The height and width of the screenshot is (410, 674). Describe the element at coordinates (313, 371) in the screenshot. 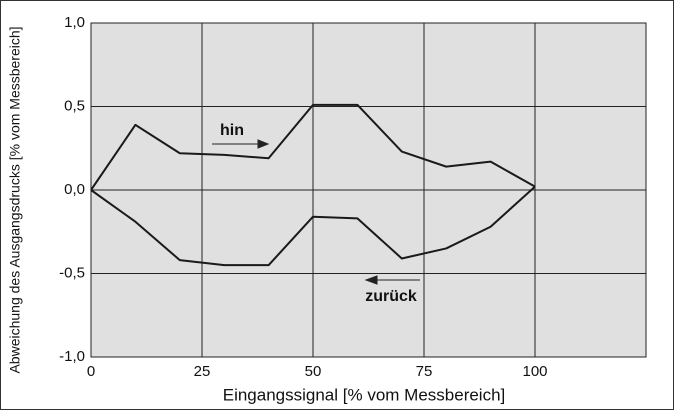

I see `x-tick-label: 50` at that location.